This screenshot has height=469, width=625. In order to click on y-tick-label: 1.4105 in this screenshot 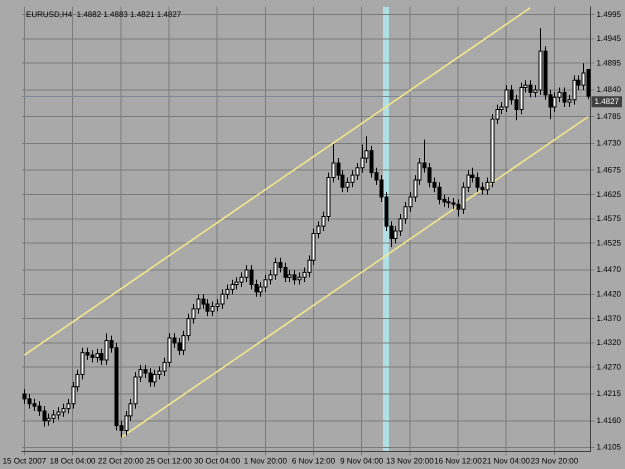, I will do `click(609, 447)`.